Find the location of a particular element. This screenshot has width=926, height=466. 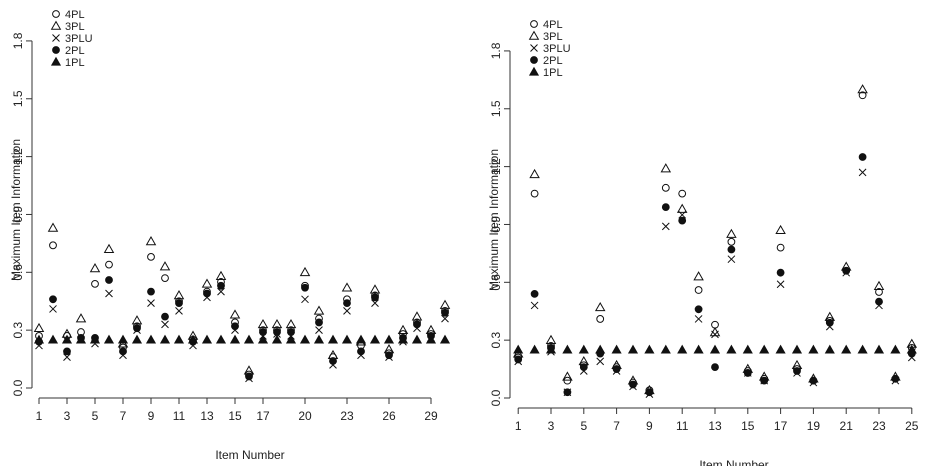

legend-label: 3PL is located at coordinates (75, 27).